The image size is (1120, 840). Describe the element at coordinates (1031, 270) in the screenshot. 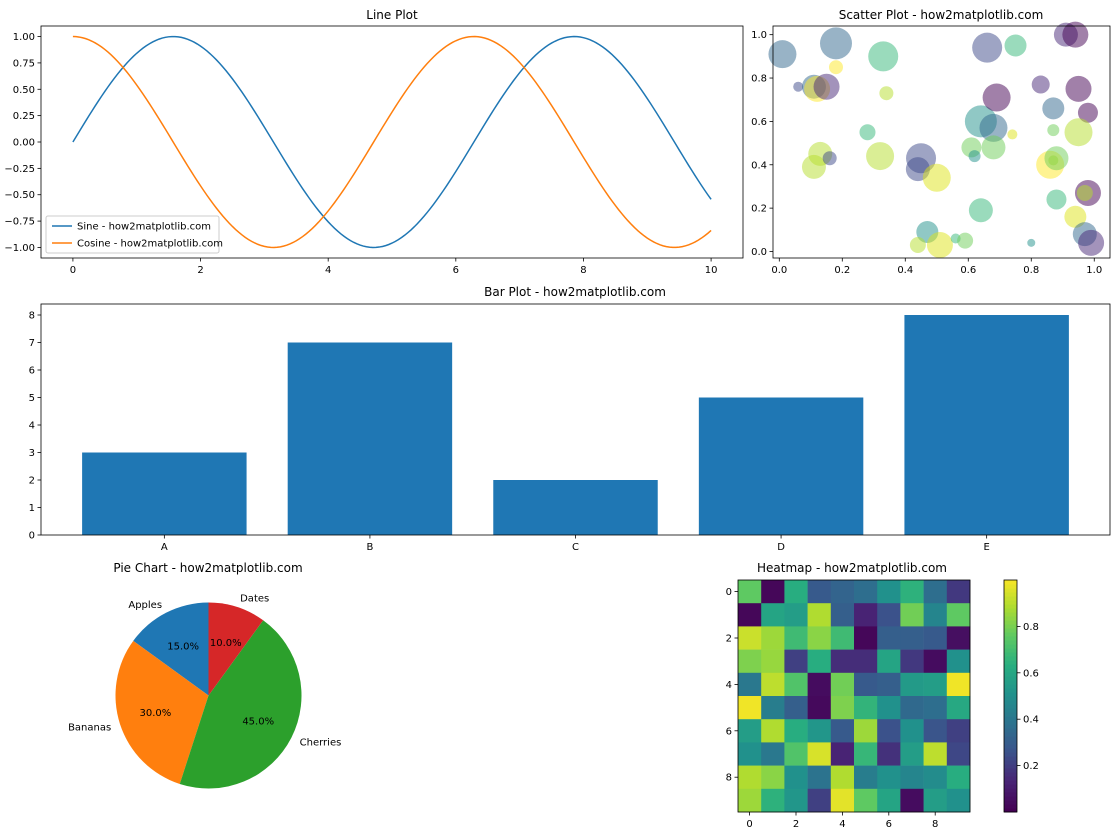

I see `scatter-xtick-label: 0.8` at that location.